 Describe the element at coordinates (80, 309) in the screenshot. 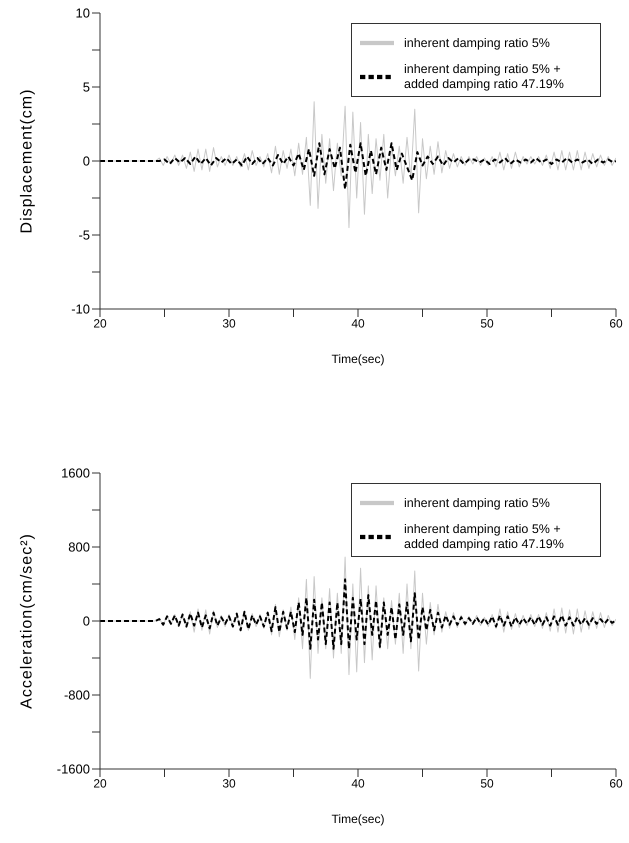

I see `y-tick-label: -10` at that location.